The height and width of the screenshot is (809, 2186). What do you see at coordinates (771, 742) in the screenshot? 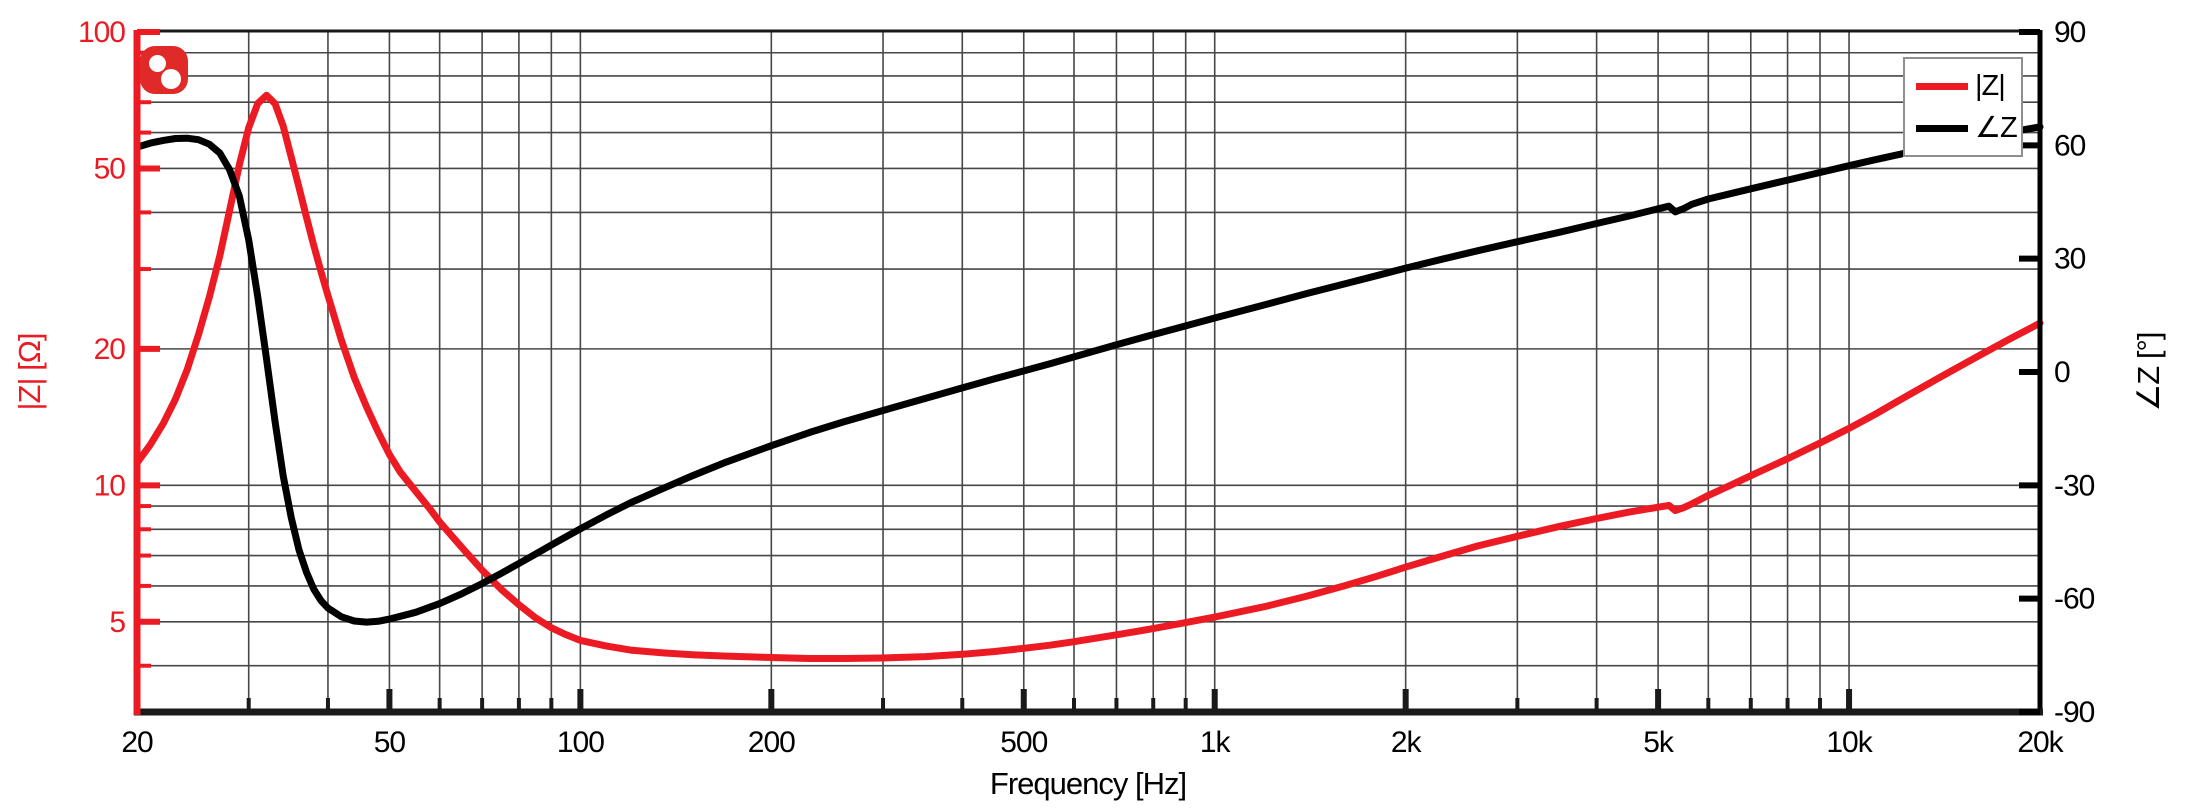
I see `svg-text: 200` at bounding box center [771, 742].